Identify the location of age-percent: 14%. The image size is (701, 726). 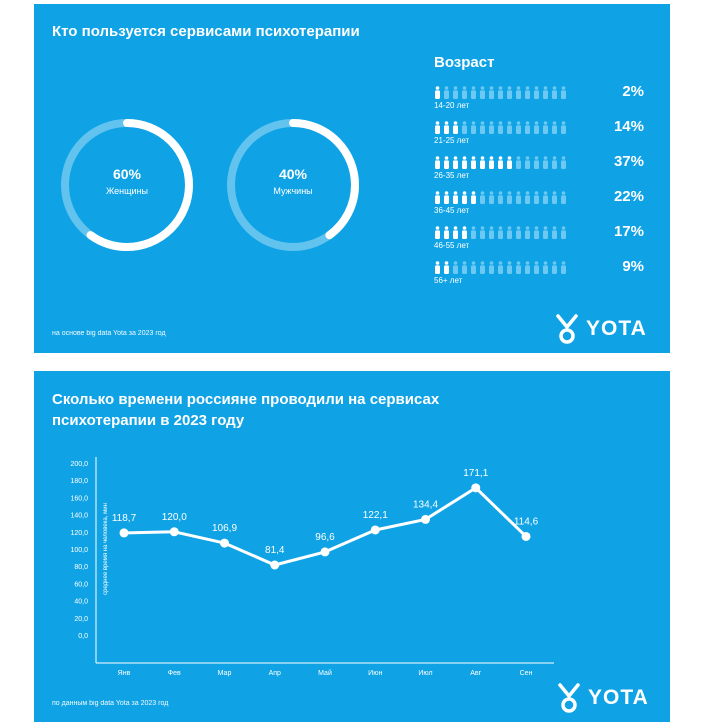
(628, 126).